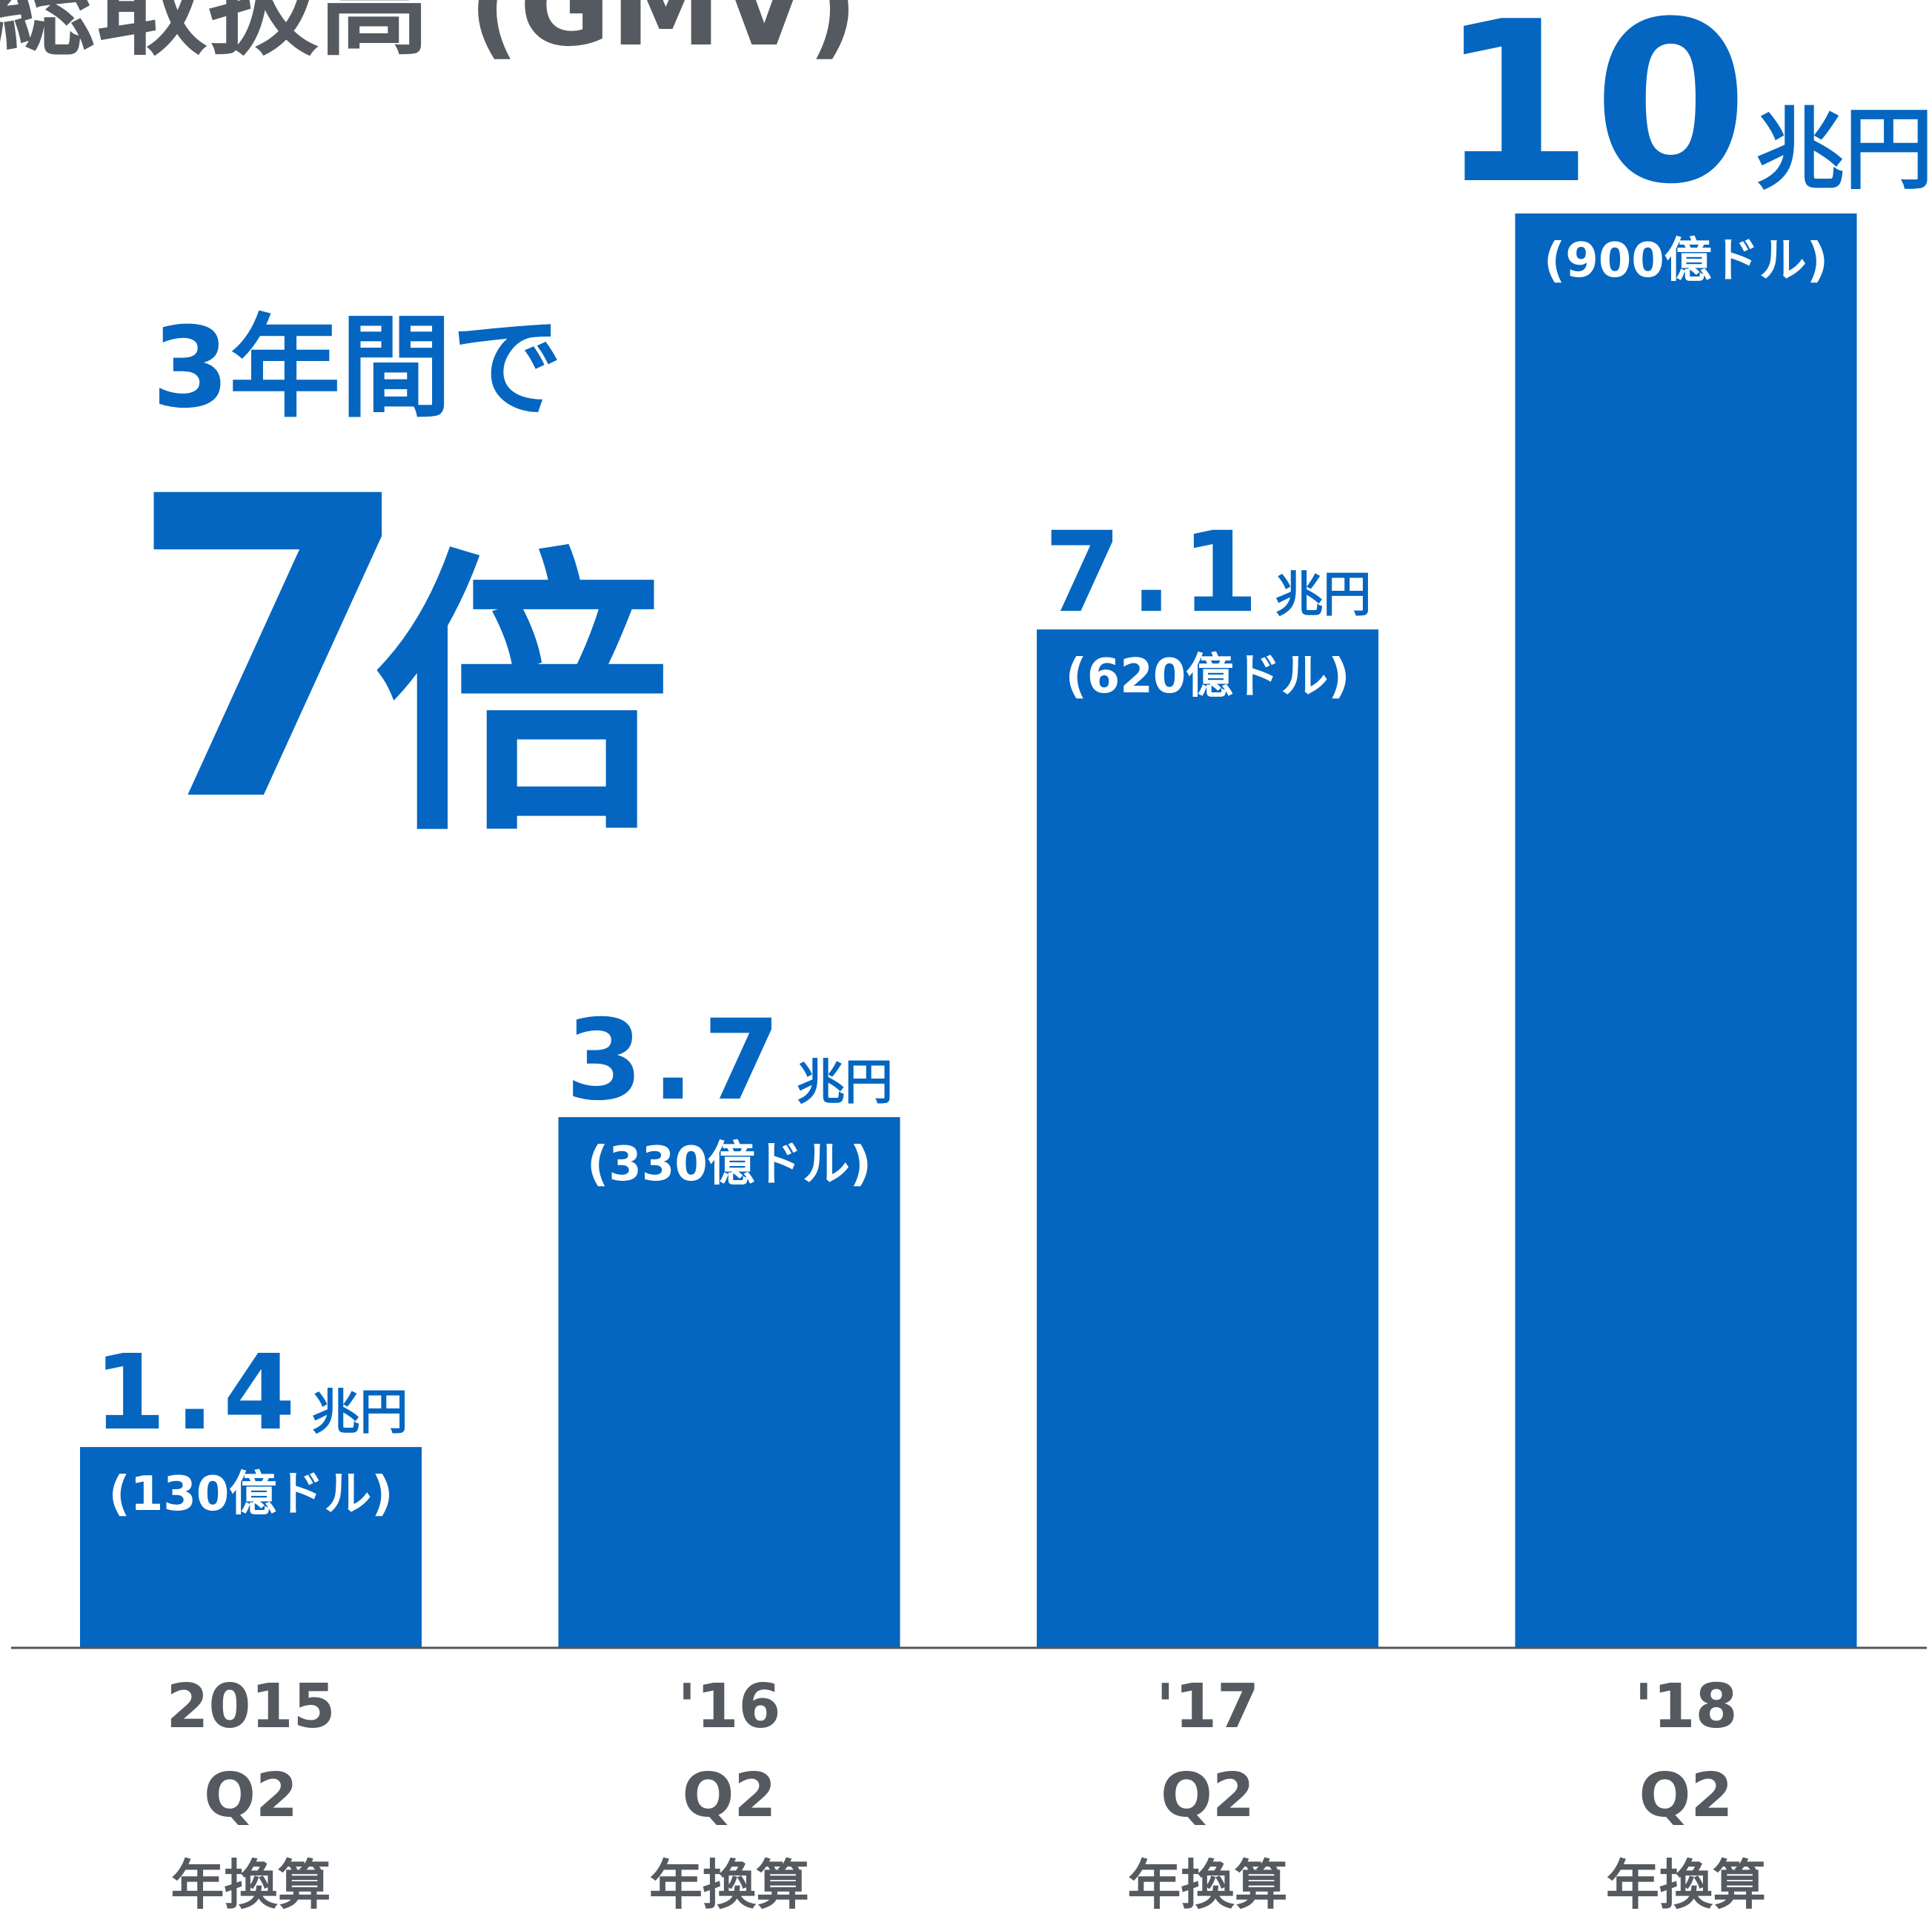 This screenshot has height=1911, width=1932. Describe the element at coordinates (357, 368) in the screenshot. I see `annotation-lead: 3年間で` at that location.